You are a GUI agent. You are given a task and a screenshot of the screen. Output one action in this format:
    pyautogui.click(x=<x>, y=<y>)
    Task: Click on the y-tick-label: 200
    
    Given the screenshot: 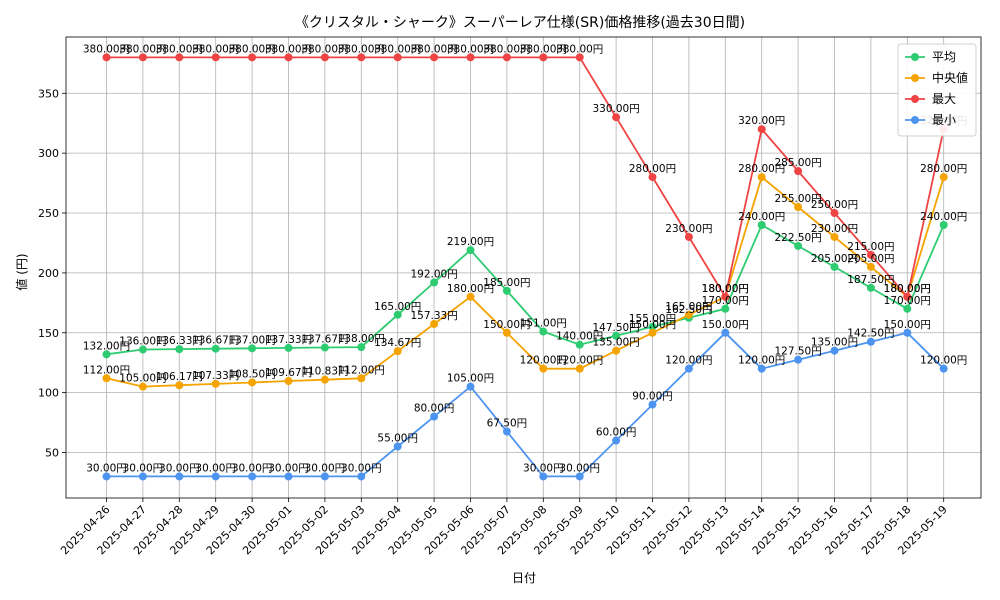 What is the action you would take?
    pyautogui.click(x=48, y=273)
    